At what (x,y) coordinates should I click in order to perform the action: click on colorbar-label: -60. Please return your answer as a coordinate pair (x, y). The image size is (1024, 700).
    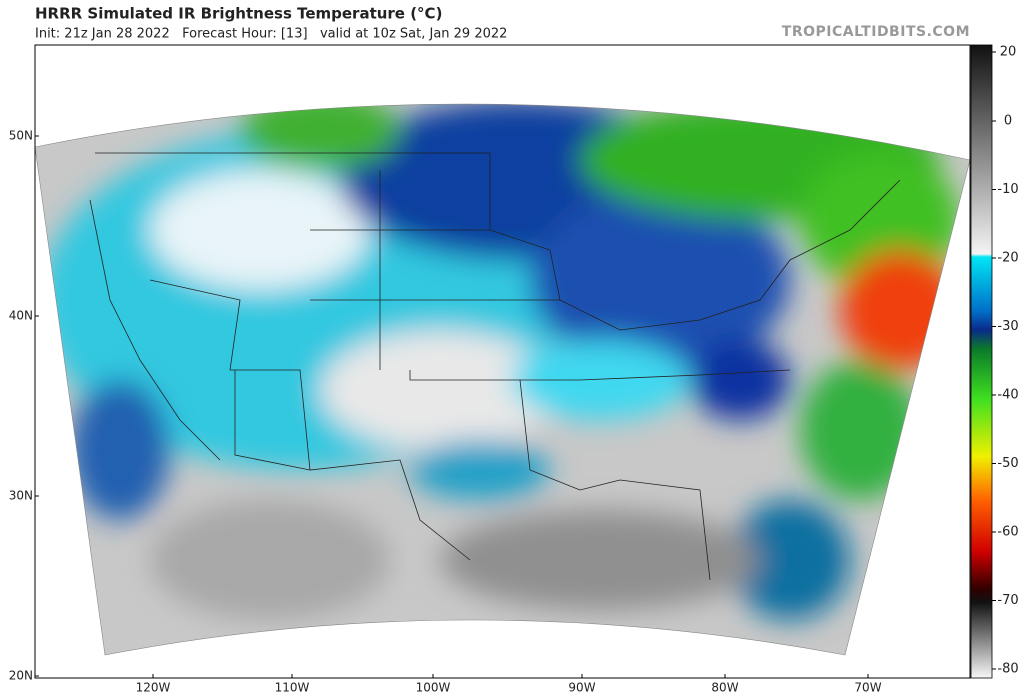
    Looking at the image, I should click on (1007, 532).